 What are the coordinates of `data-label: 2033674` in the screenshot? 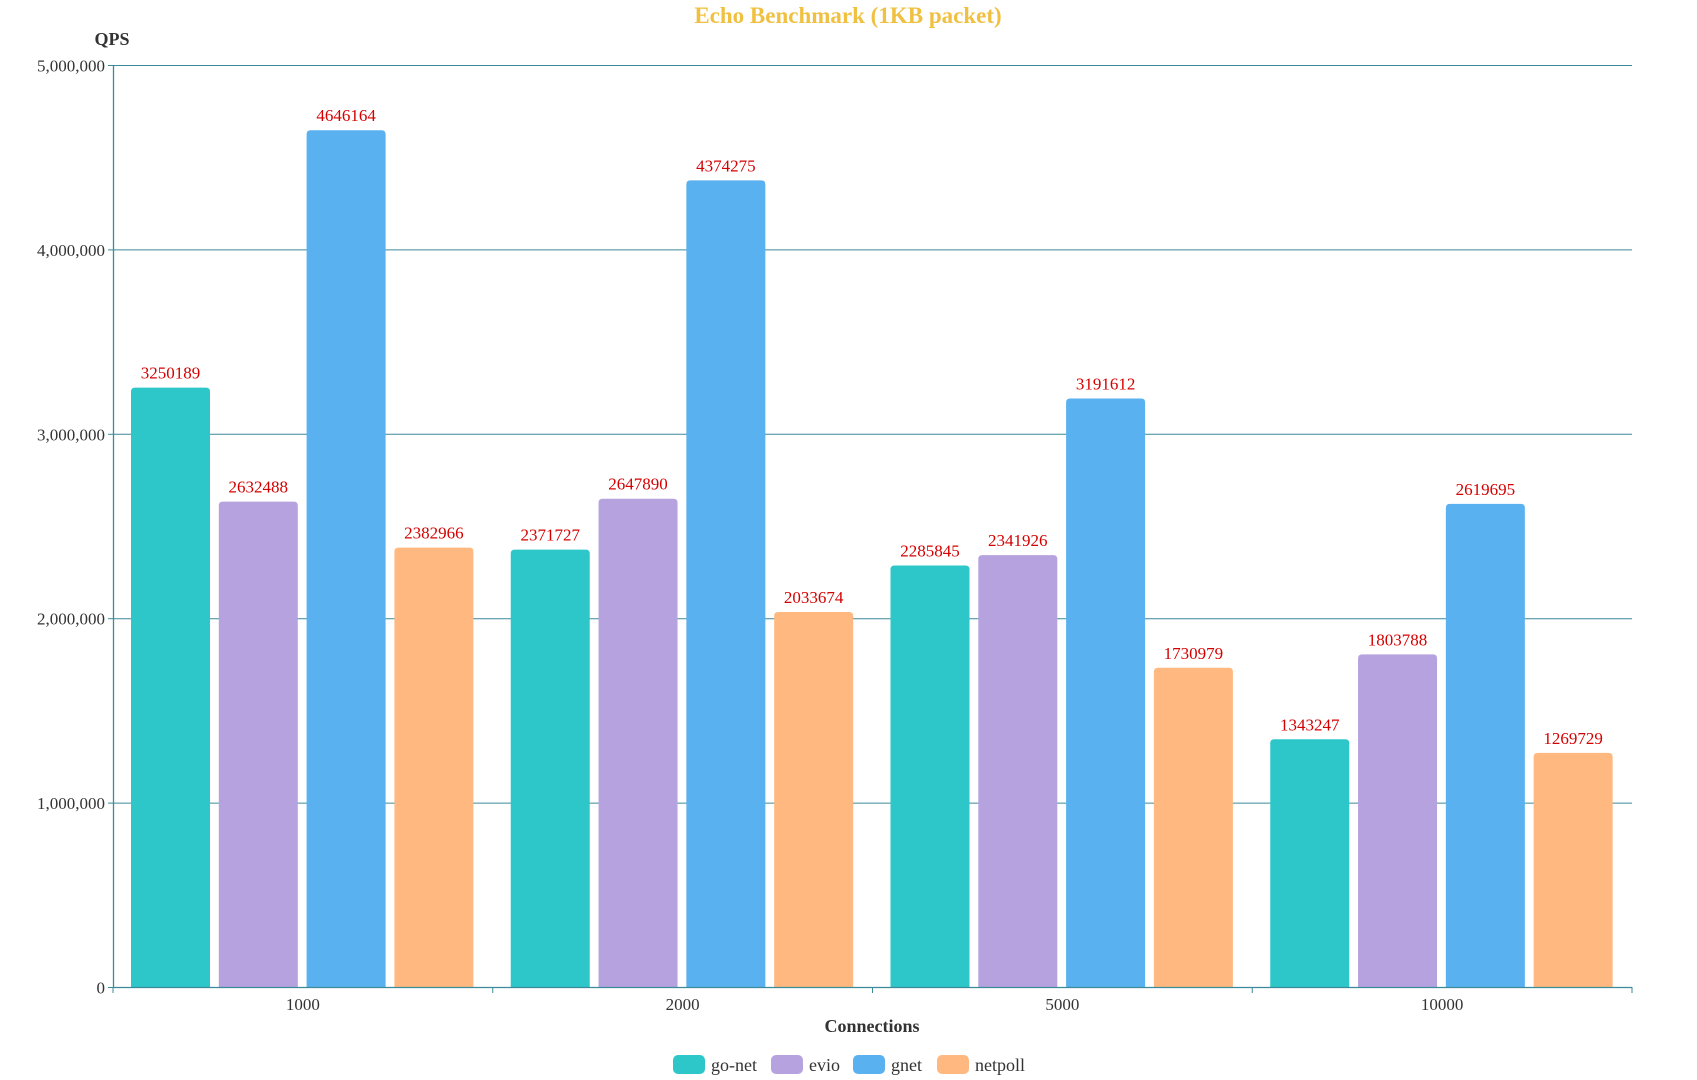 It's located at (814, 597).